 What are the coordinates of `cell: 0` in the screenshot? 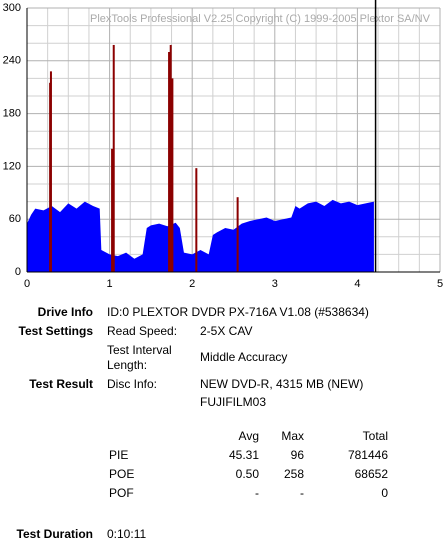 It's located at (384, 493).